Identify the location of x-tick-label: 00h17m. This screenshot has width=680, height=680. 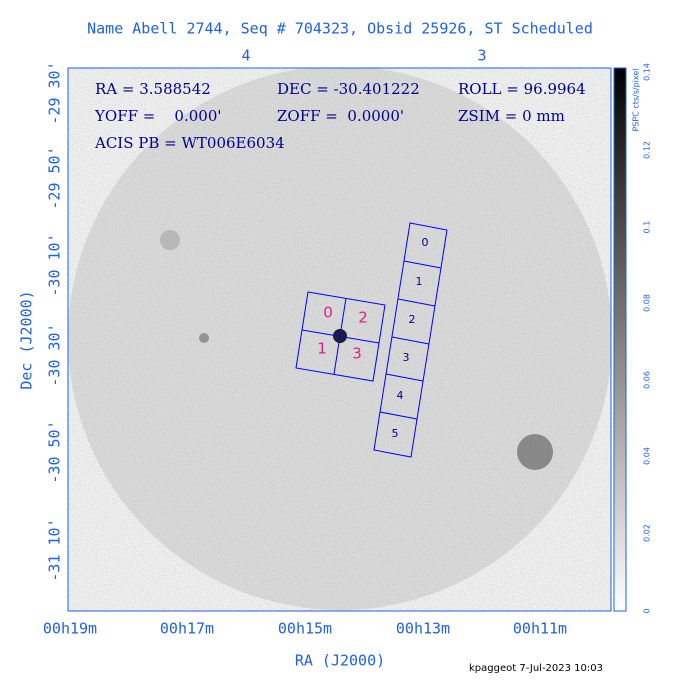
(187, 629).